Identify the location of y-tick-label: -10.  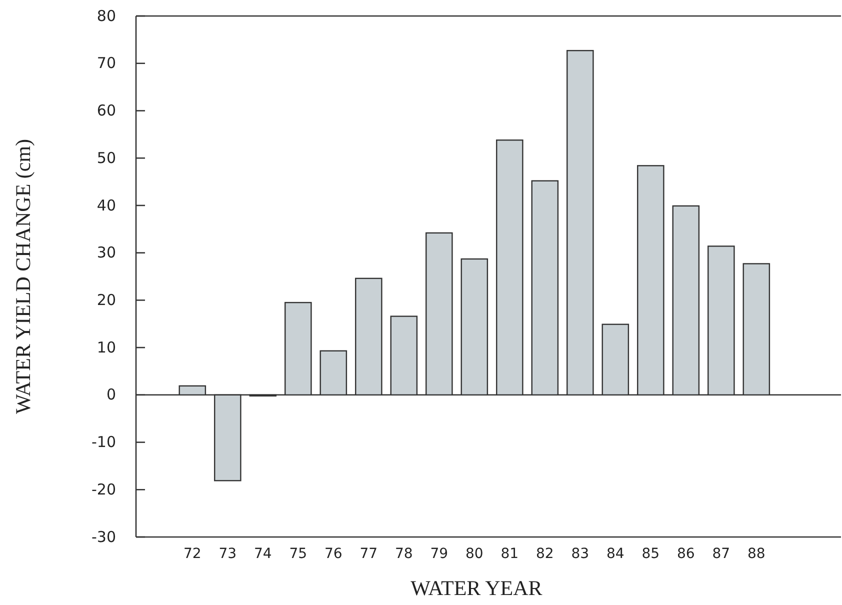
(104, 442).